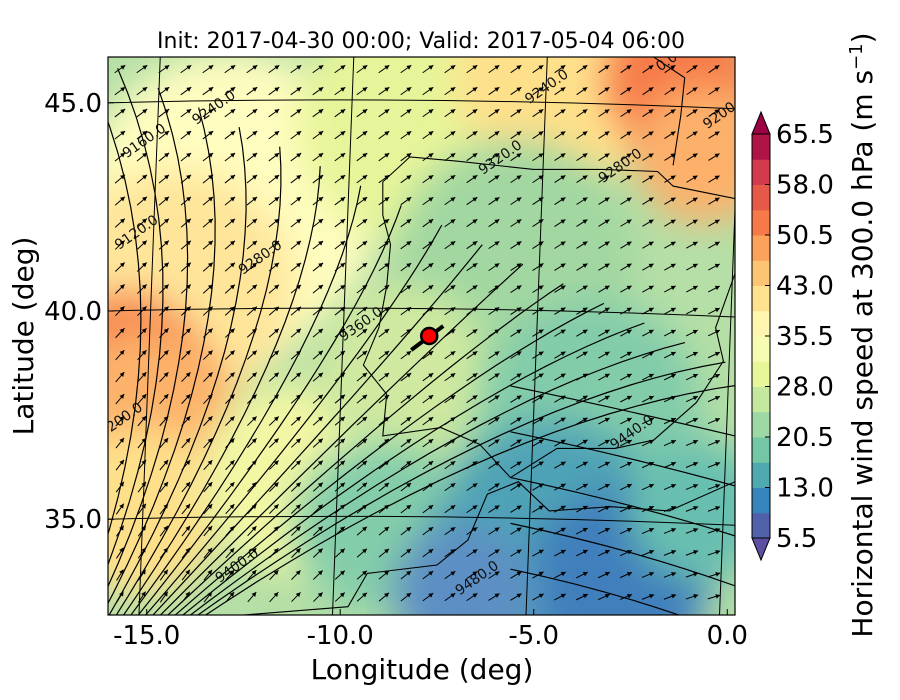 Image resolution: width=900 pixels, height=700 pixels. I want to click on colorbar-swatch, so click(761, 248).